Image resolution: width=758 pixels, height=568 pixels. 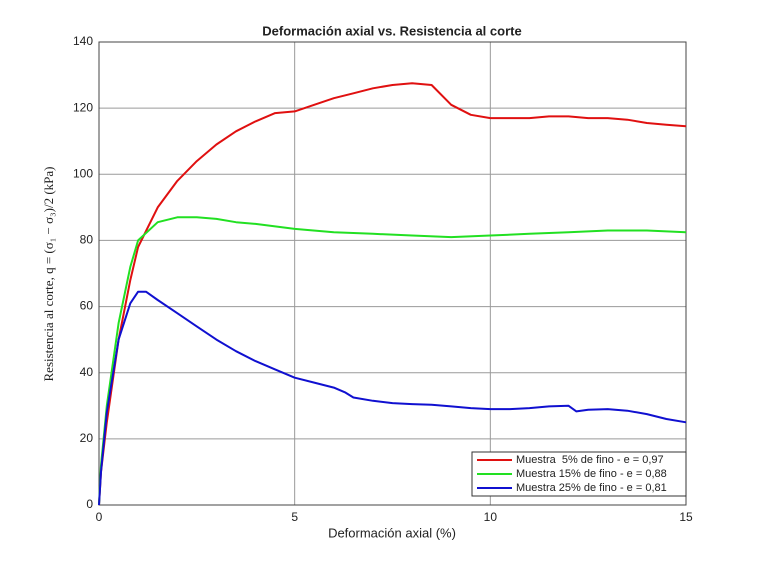 I want to click on x-tick-label: 0, so click(x=99, y=517).